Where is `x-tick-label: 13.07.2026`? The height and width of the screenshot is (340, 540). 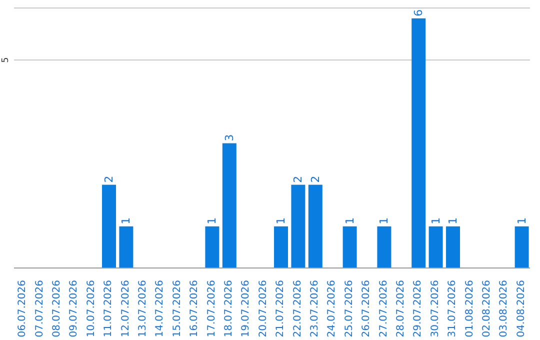
x-tick-label: 13.07.2026 is located at coordinates (143, 309).